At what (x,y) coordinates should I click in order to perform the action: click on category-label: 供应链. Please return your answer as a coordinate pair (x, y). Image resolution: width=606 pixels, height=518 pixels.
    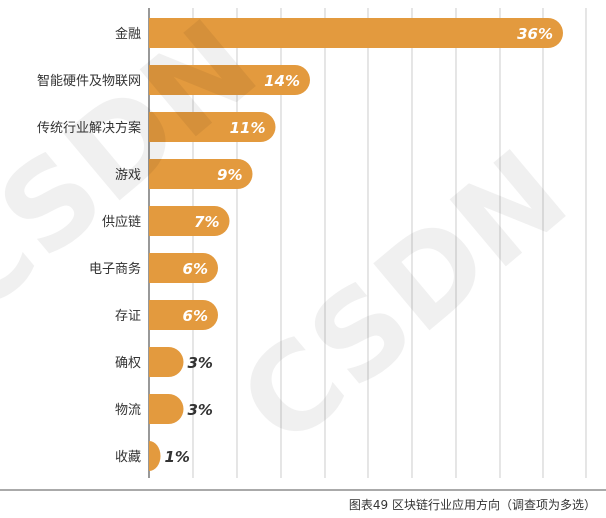
    Looking at the image, I should click on (121, 222).